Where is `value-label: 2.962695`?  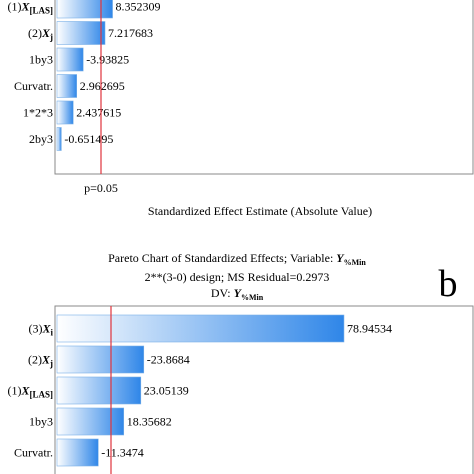
value-label: 2.962695 is located at coordinates (102, 86).